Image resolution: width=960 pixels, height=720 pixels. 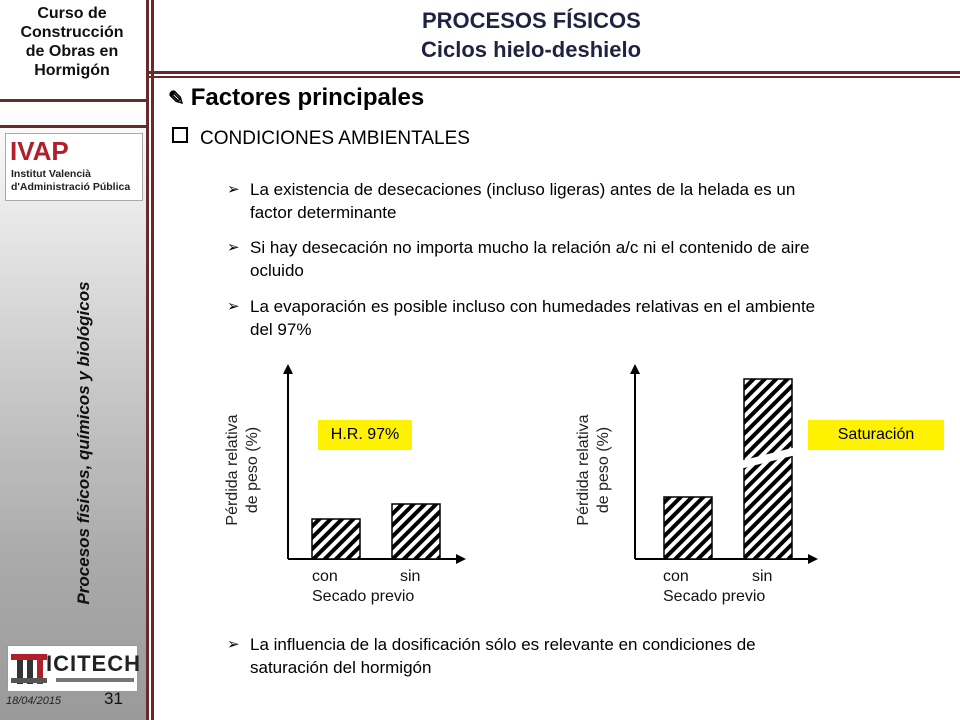 I want to click on chart2-y-arrow-icon, so click(x=635, y=369).